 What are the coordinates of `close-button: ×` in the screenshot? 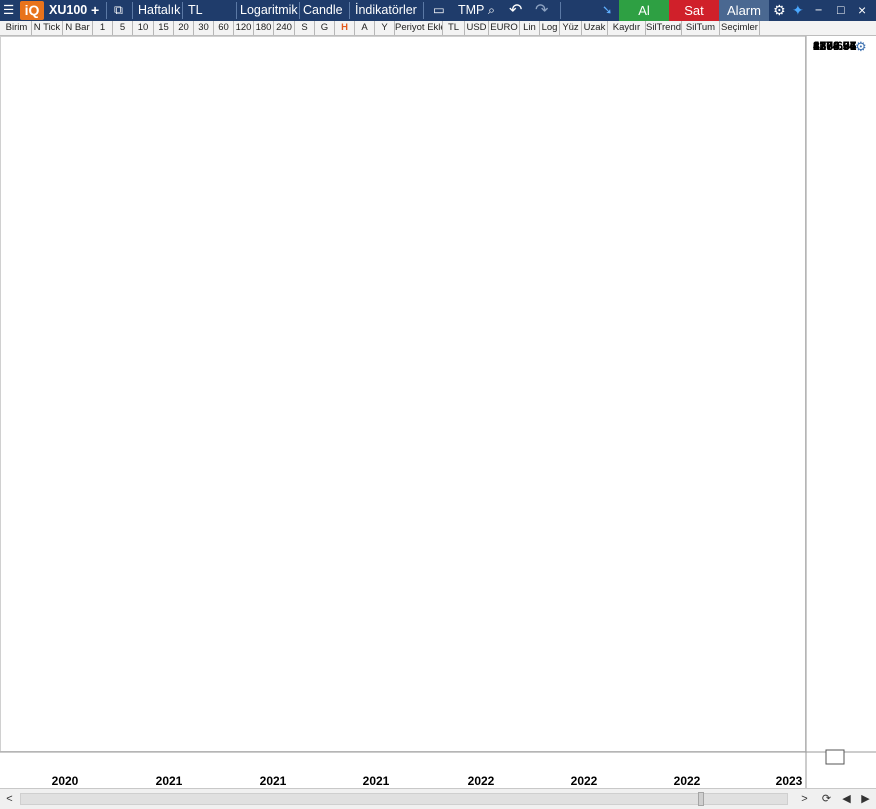 It's located at (862, 10).